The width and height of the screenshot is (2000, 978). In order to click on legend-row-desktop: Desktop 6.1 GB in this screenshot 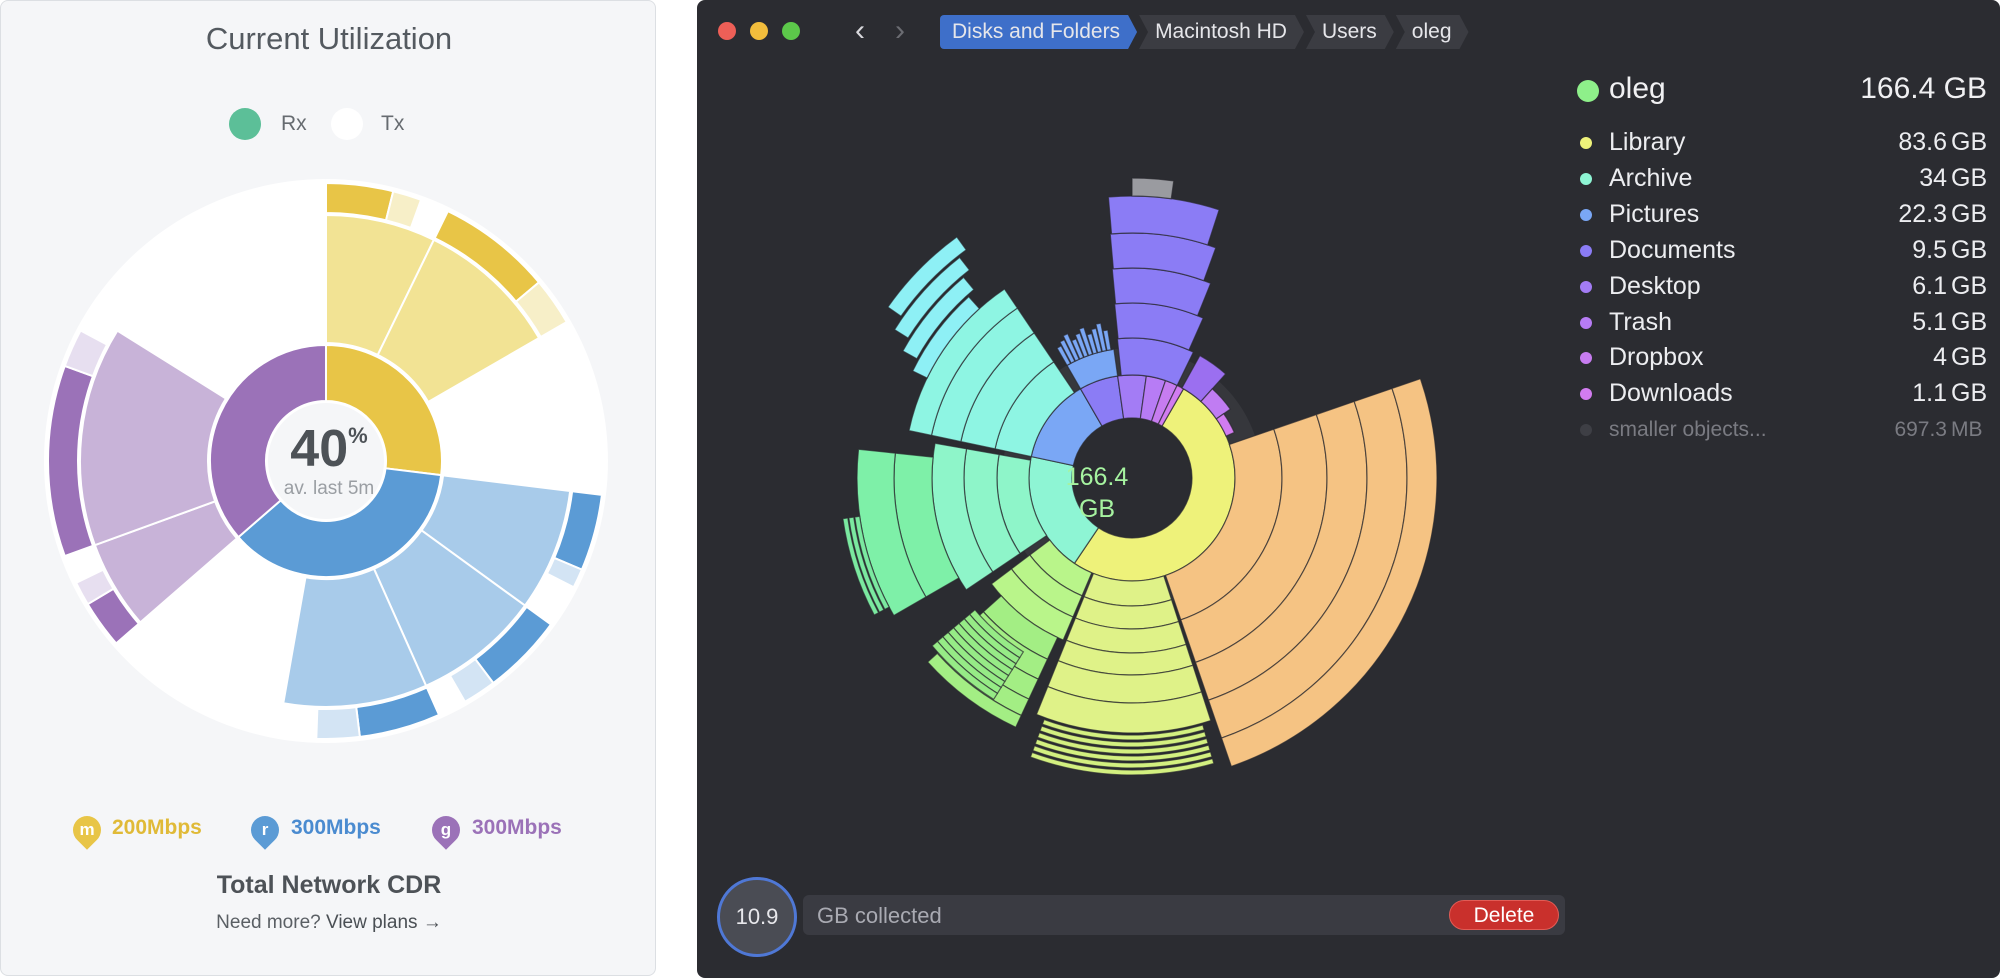, I will do `click(1782, 286)`.